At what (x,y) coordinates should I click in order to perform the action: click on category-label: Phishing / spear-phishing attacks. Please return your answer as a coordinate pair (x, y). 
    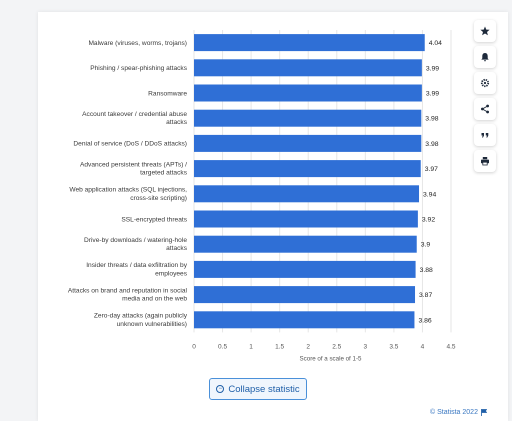
    Looking at the image, I should click on (138, 68).